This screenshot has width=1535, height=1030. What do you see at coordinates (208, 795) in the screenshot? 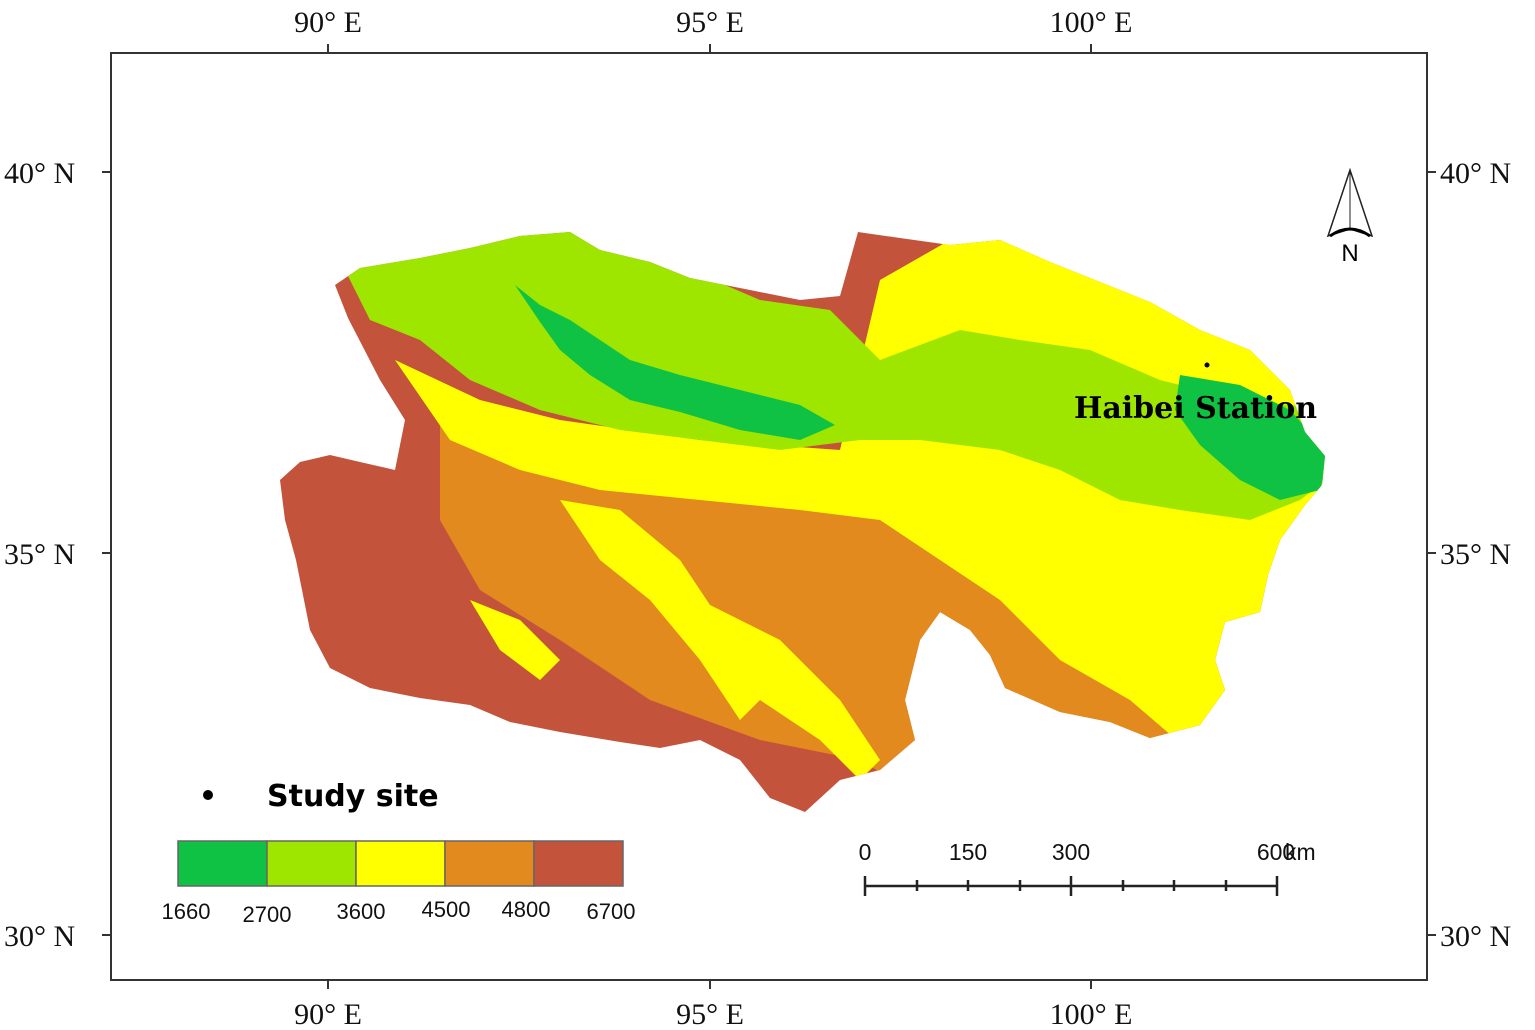
I see `study-site-symbol-icon` at bounding box center [208, 795].